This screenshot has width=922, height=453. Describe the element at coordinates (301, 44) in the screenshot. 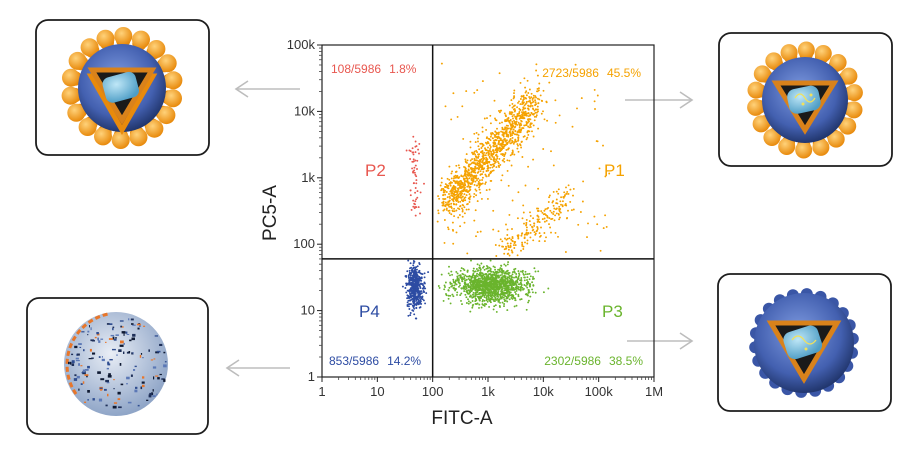

I see `y-tick-label: 100k` at that location.